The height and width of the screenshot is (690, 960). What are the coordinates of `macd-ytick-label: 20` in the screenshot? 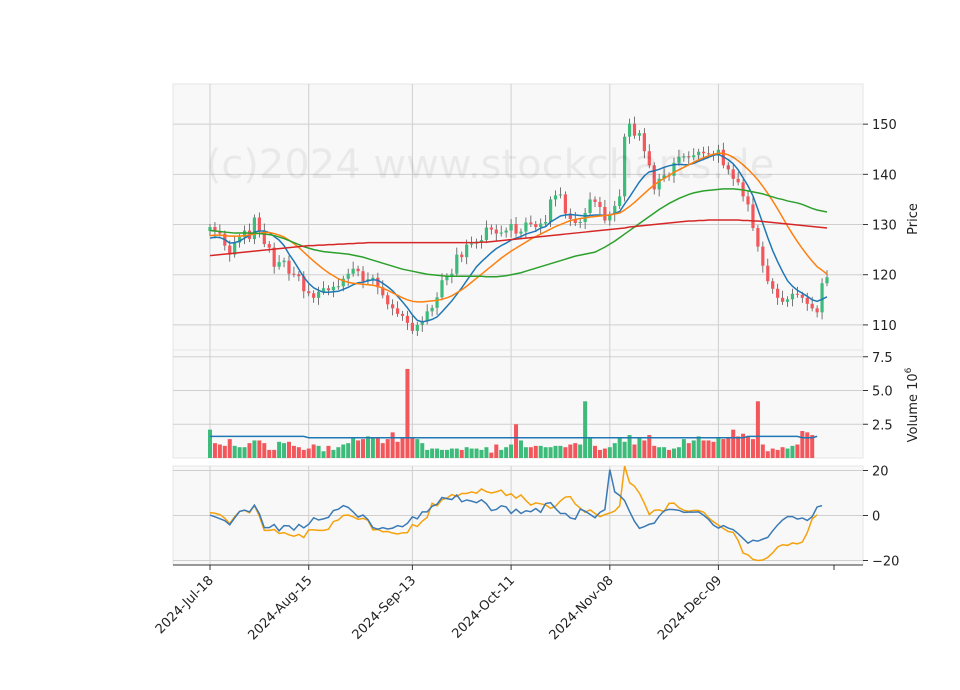 It's located at (880, 472).